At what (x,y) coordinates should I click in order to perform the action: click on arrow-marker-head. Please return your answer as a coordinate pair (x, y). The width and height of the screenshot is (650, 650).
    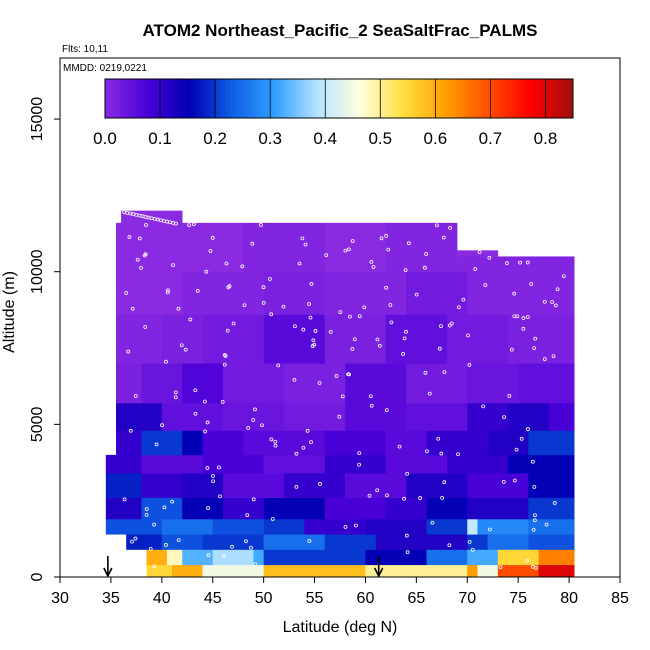
    Looking at the image, I should click on (108, 572).